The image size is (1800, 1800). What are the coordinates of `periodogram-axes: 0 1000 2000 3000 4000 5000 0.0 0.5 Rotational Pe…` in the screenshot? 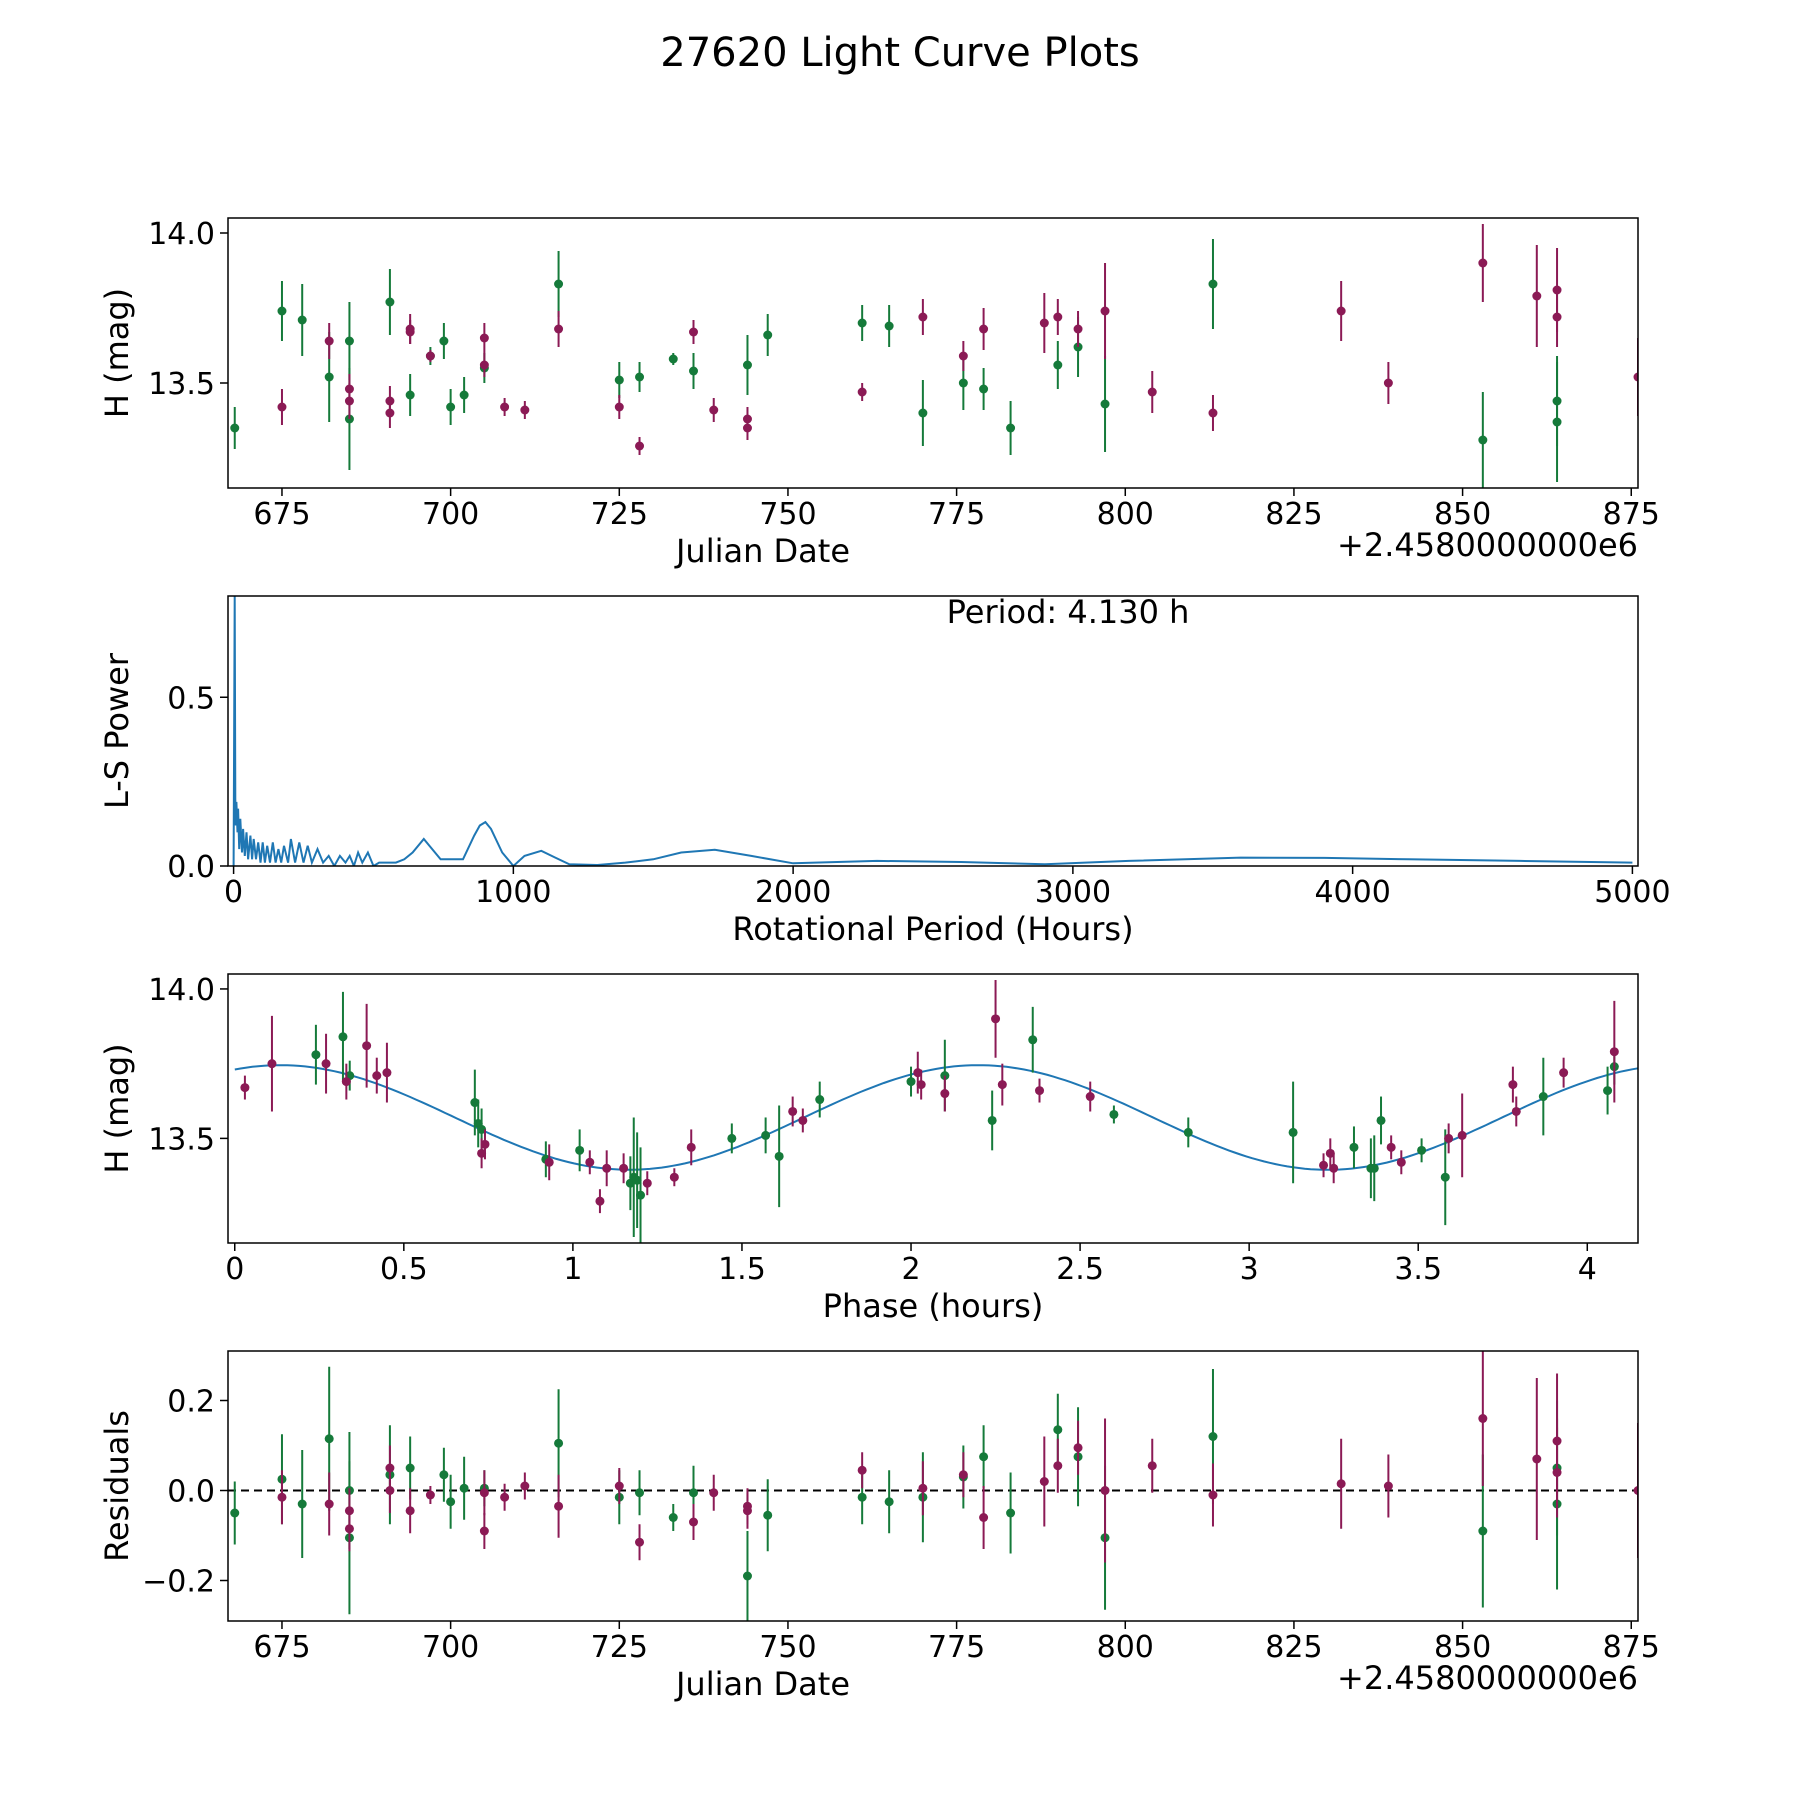 It's located at (884, 800).